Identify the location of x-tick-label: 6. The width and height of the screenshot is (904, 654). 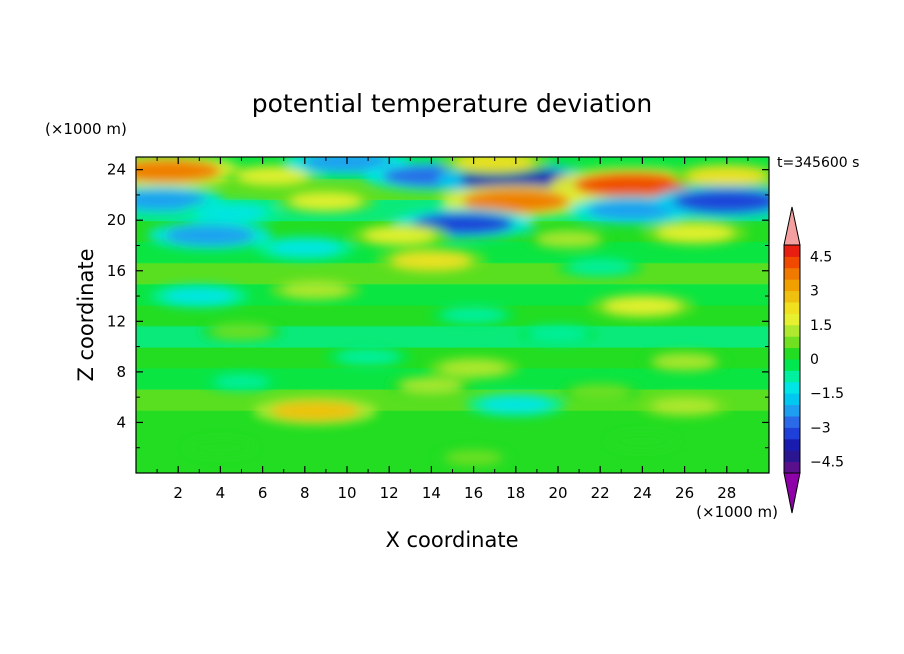
(263, 493).